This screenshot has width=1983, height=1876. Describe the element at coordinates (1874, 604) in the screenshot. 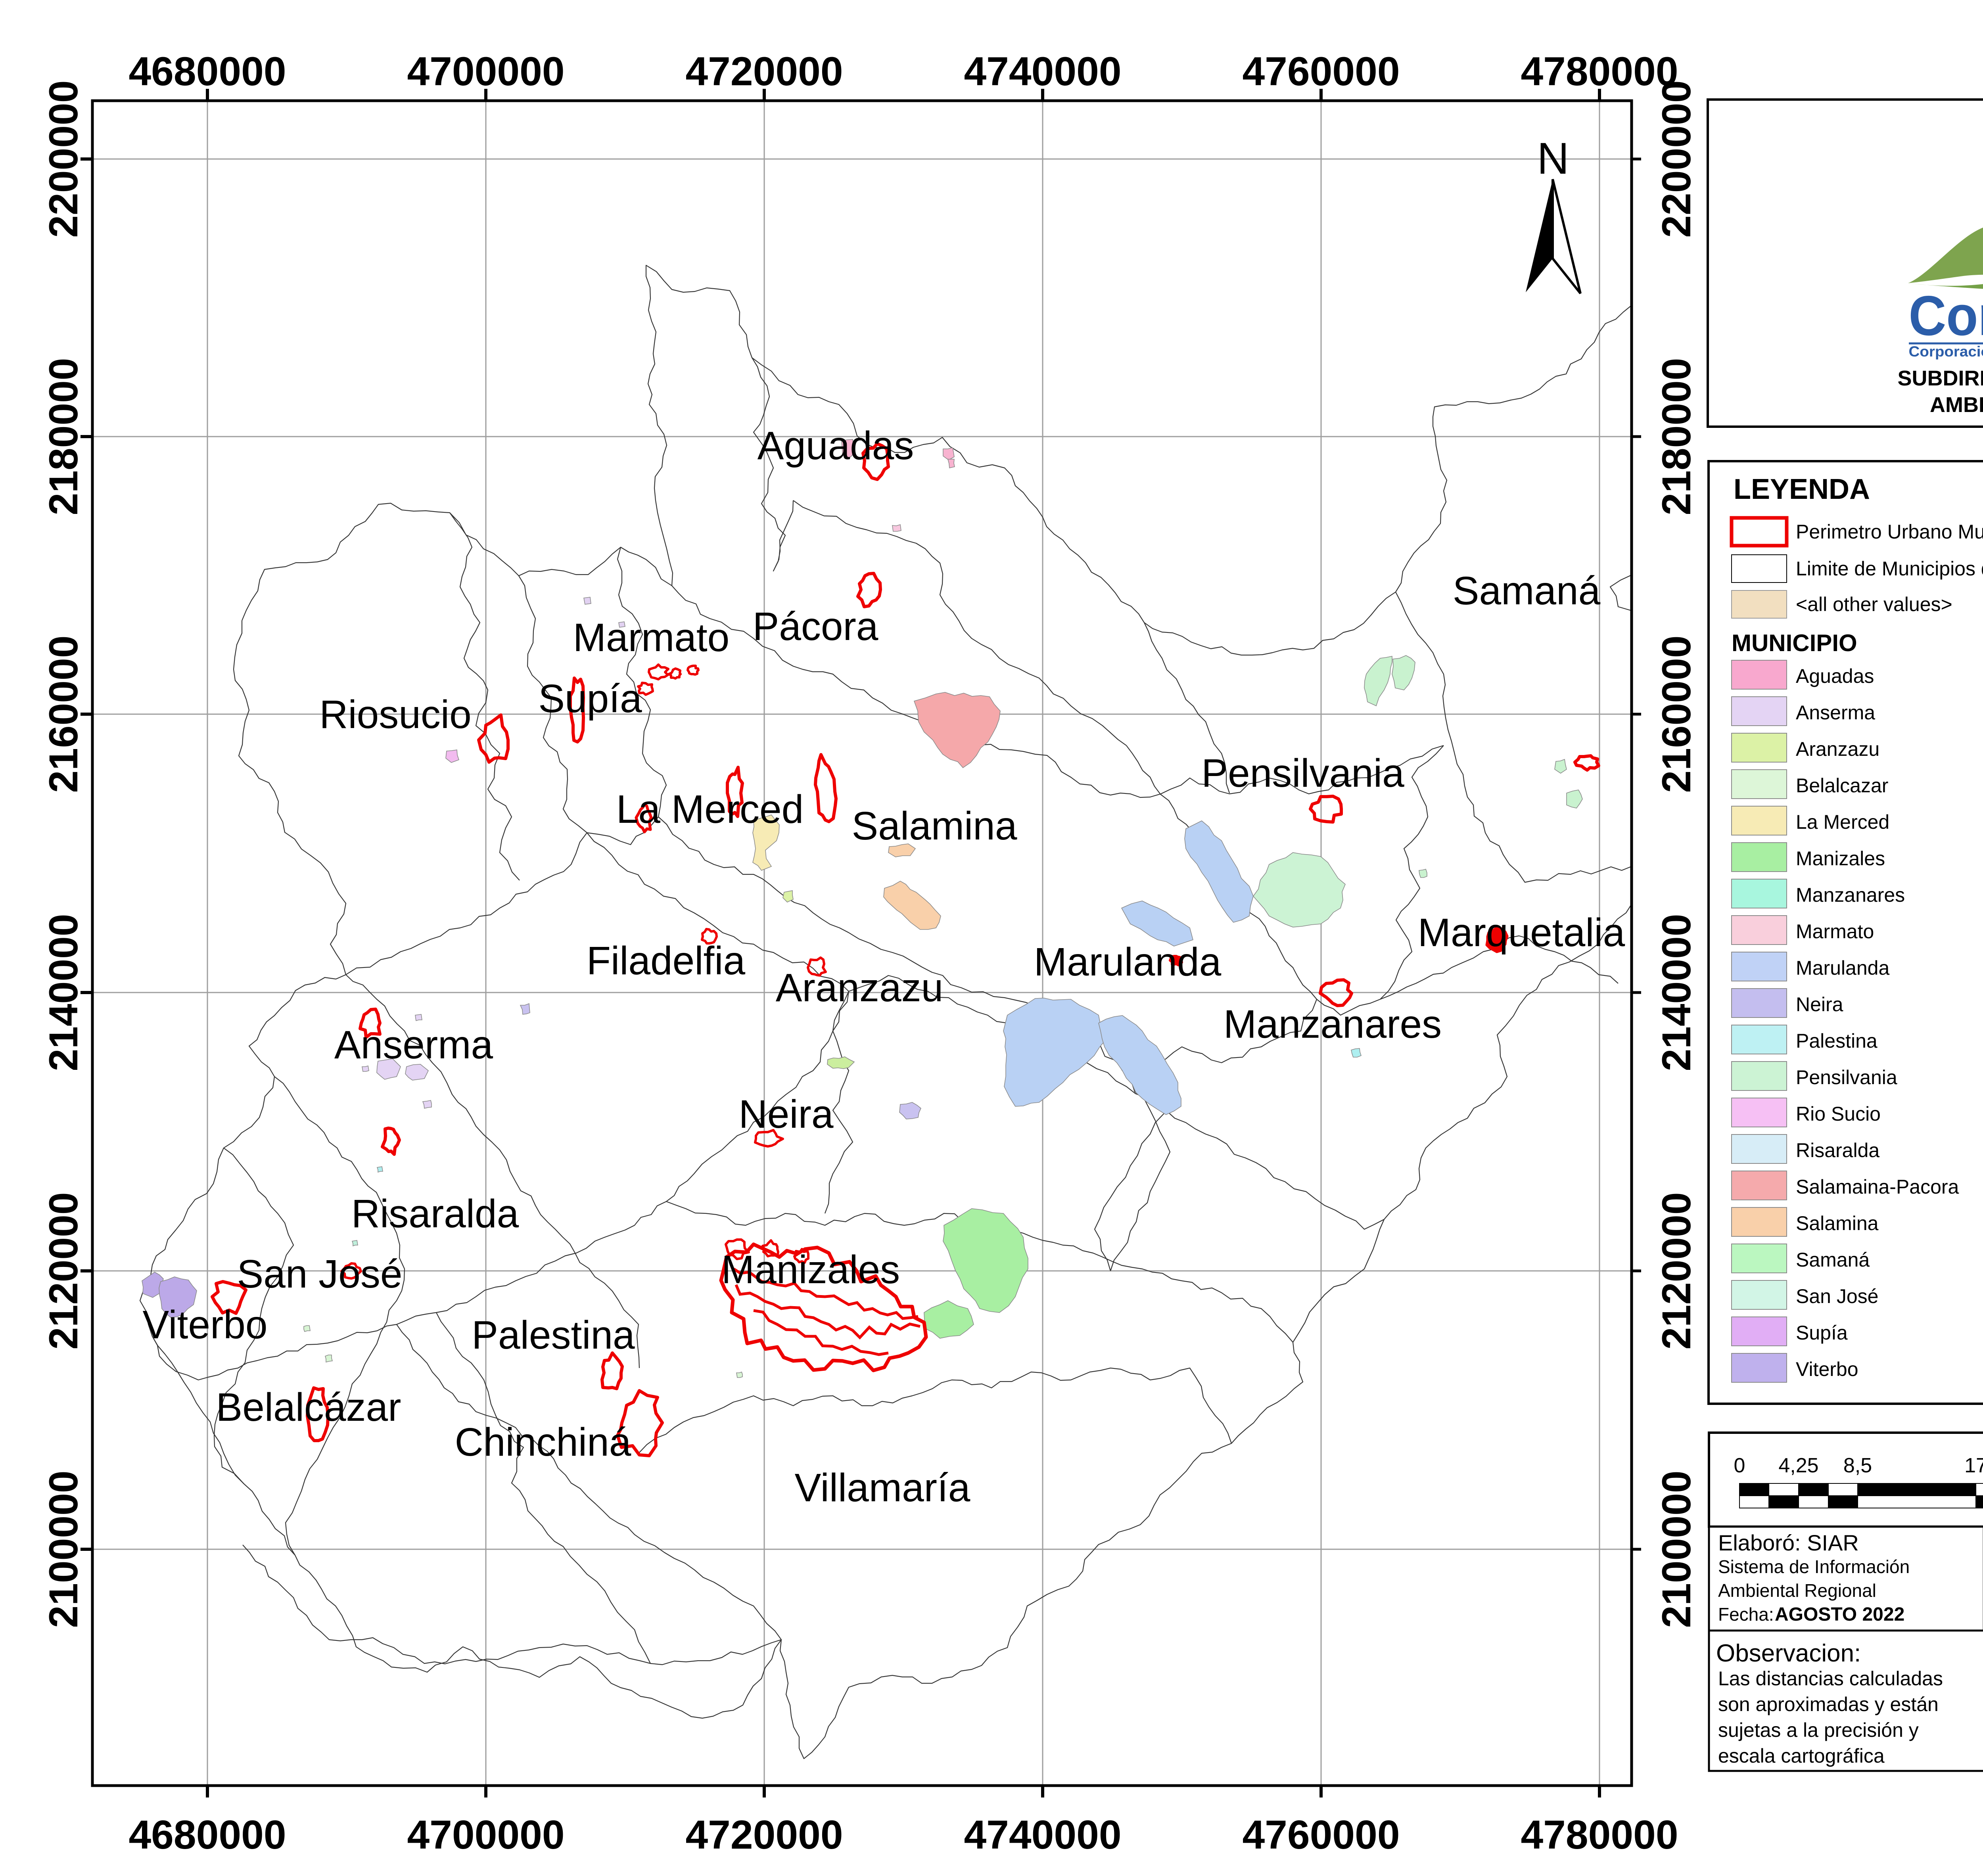

I see `svg-text: <all other values>` at that location.